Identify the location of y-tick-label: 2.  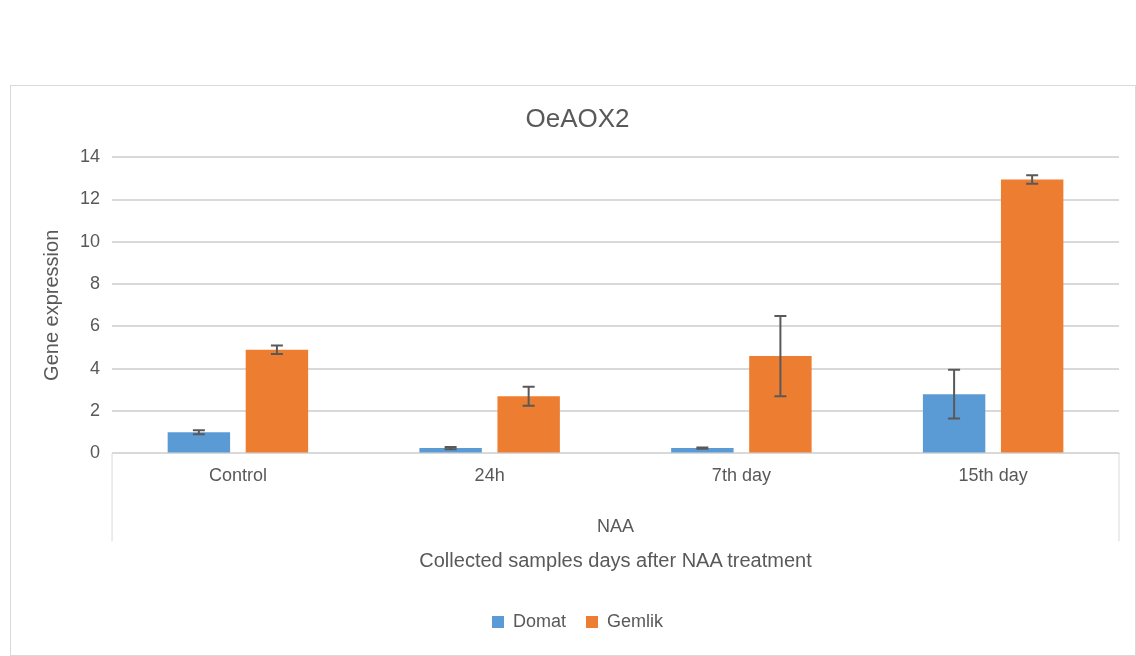
(95, 410).